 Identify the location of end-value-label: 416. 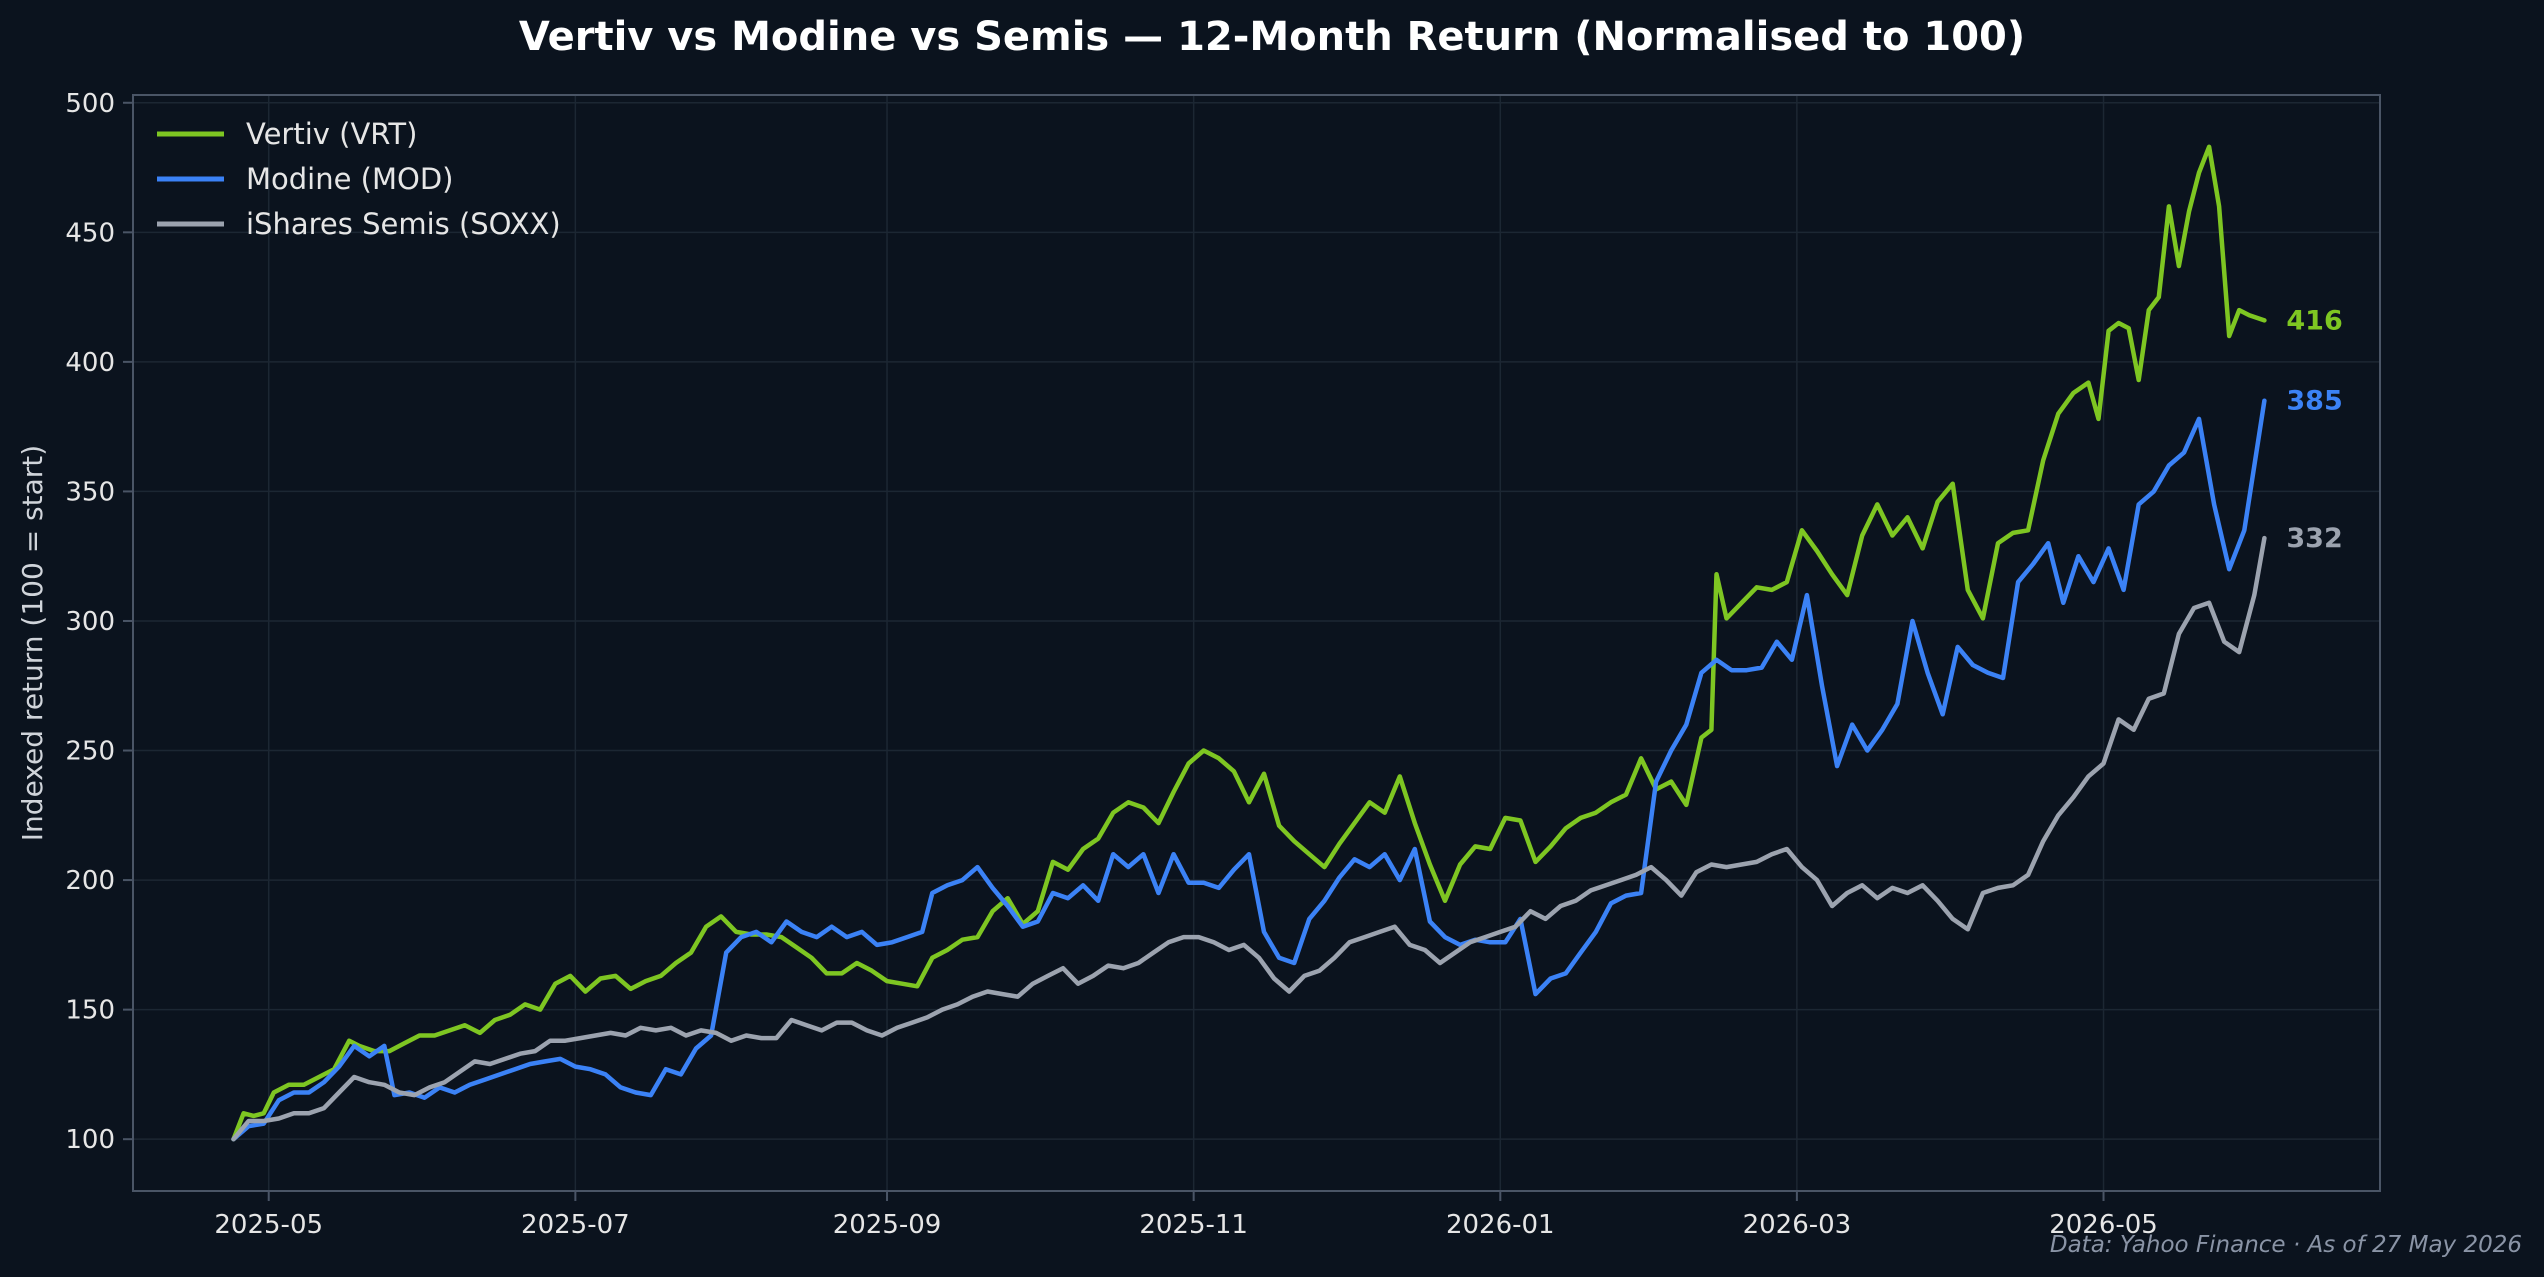
(2314, 320).